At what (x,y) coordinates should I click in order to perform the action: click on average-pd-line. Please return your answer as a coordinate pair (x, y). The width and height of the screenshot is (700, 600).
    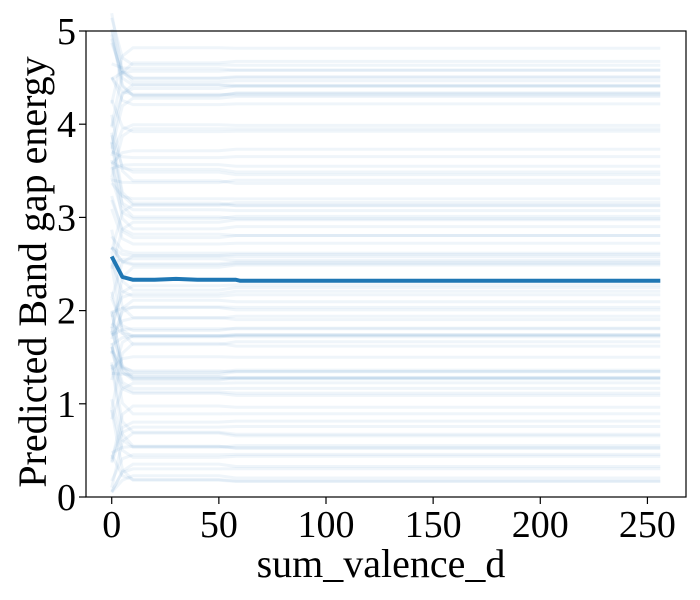
    Looking at the image, I should click on (385, 269).